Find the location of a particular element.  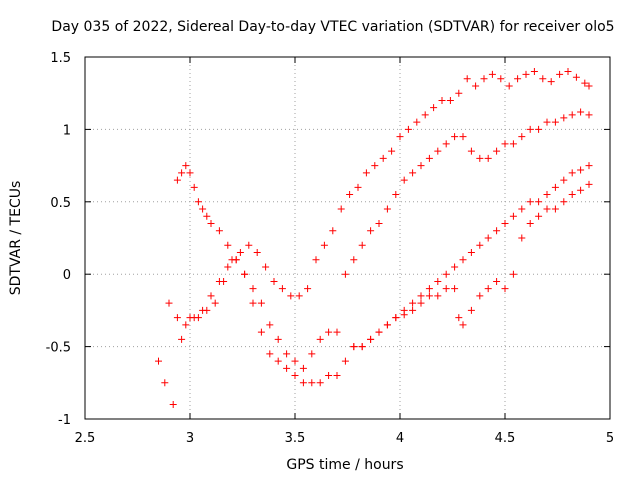

y-tick-label: 1.5 is located at coordinates (60, 58).